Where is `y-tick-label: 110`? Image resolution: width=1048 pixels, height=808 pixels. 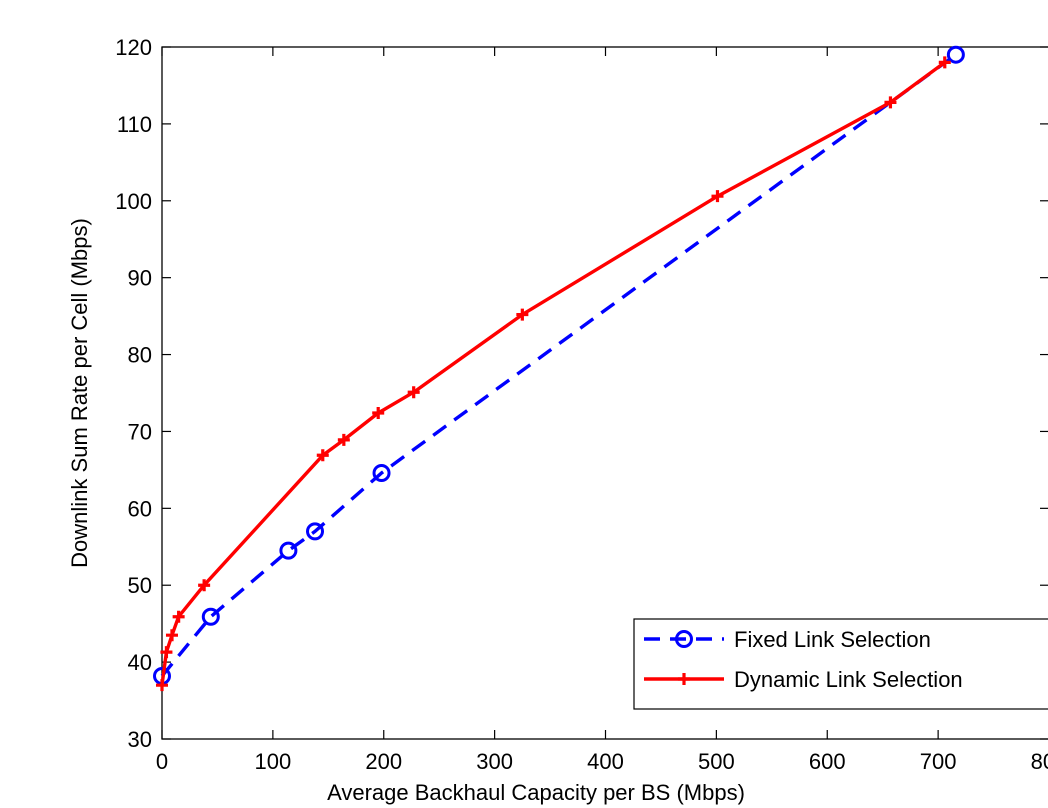 y-tick-label: 110 is located at coordinates (134, 124).